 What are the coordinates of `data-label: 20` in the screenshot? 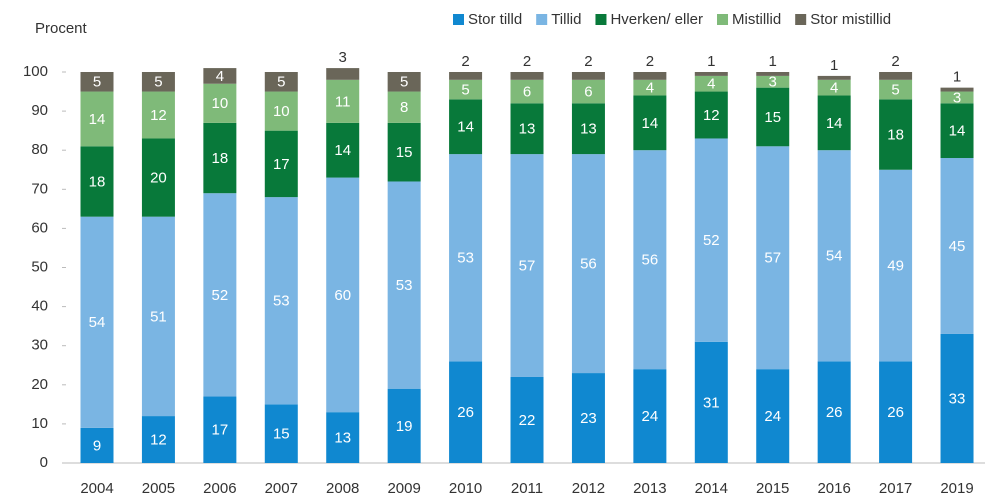 It's located at (158, 178).